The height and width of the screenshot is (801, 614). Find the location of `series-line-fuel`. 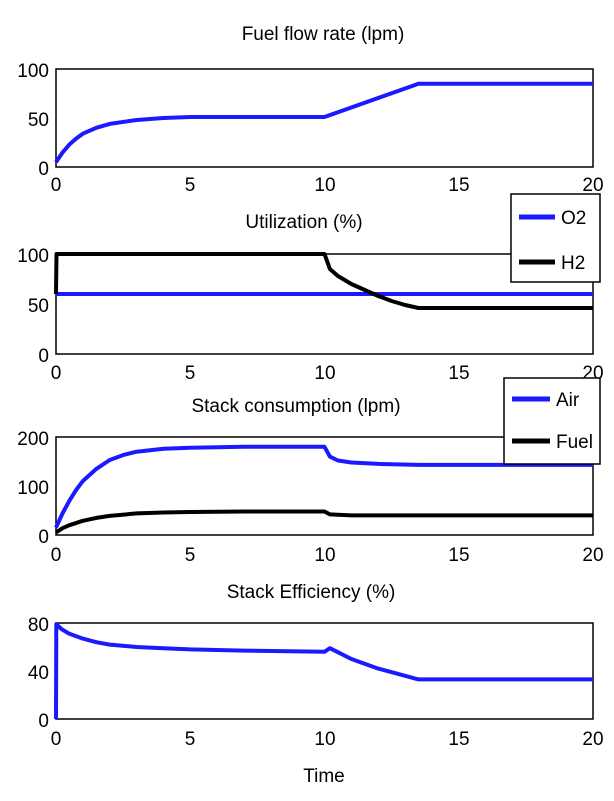

series-line-fuel is located at coordinates (323, 522).